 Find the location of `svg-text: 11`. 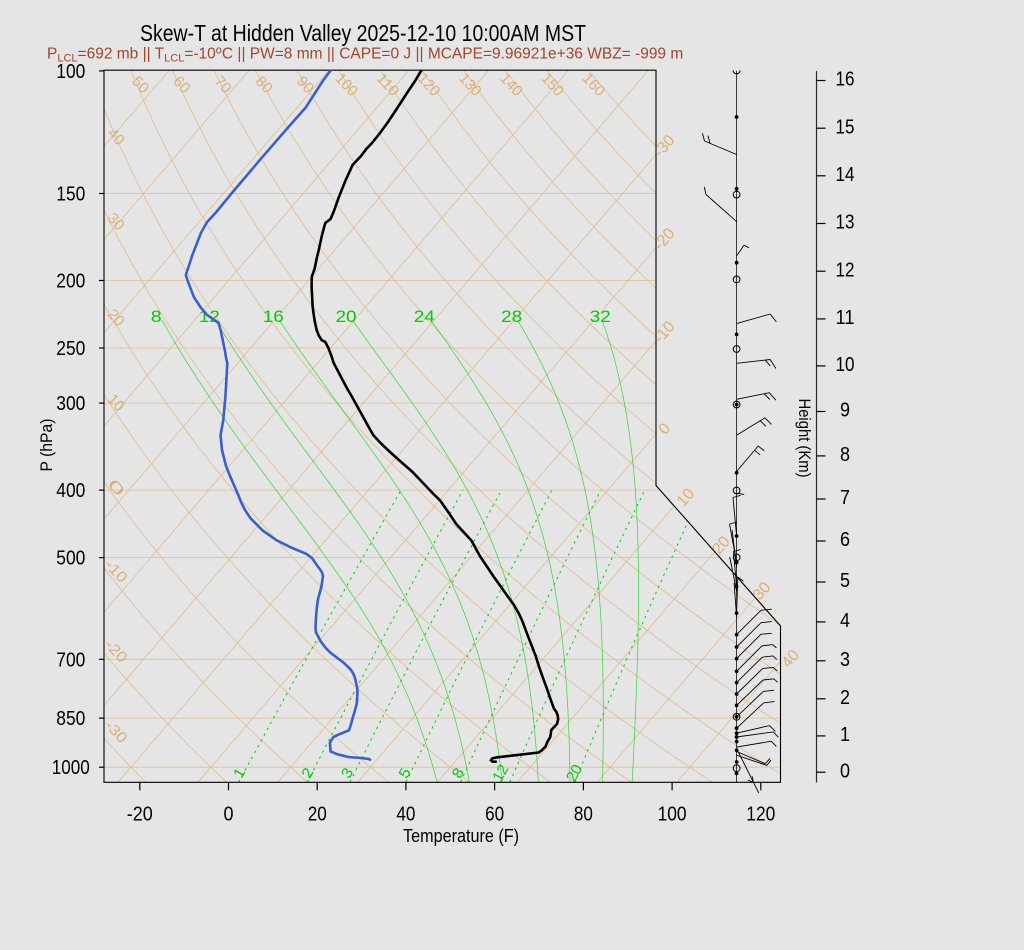

svg-text: 11 is located at coordinates (845, 318).